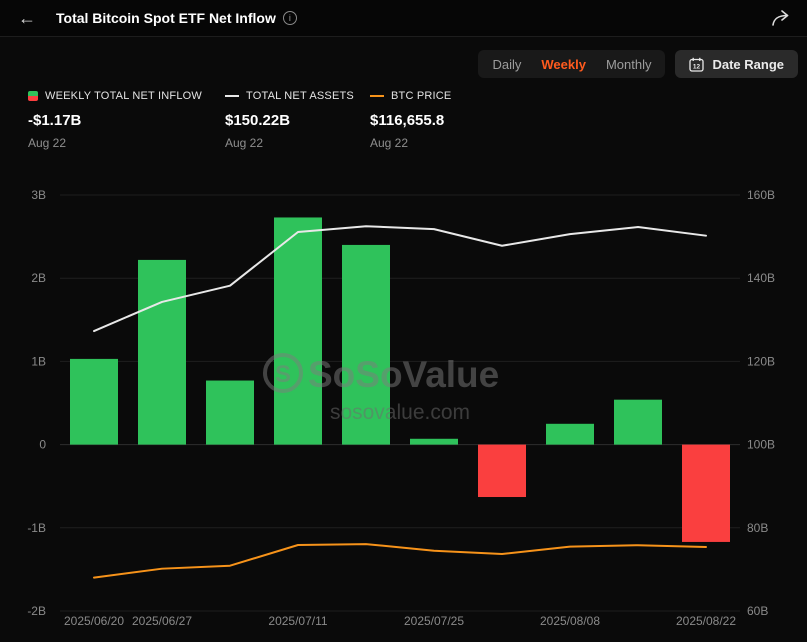  I want to click on watermark-logo-icon, so click(283, 373).